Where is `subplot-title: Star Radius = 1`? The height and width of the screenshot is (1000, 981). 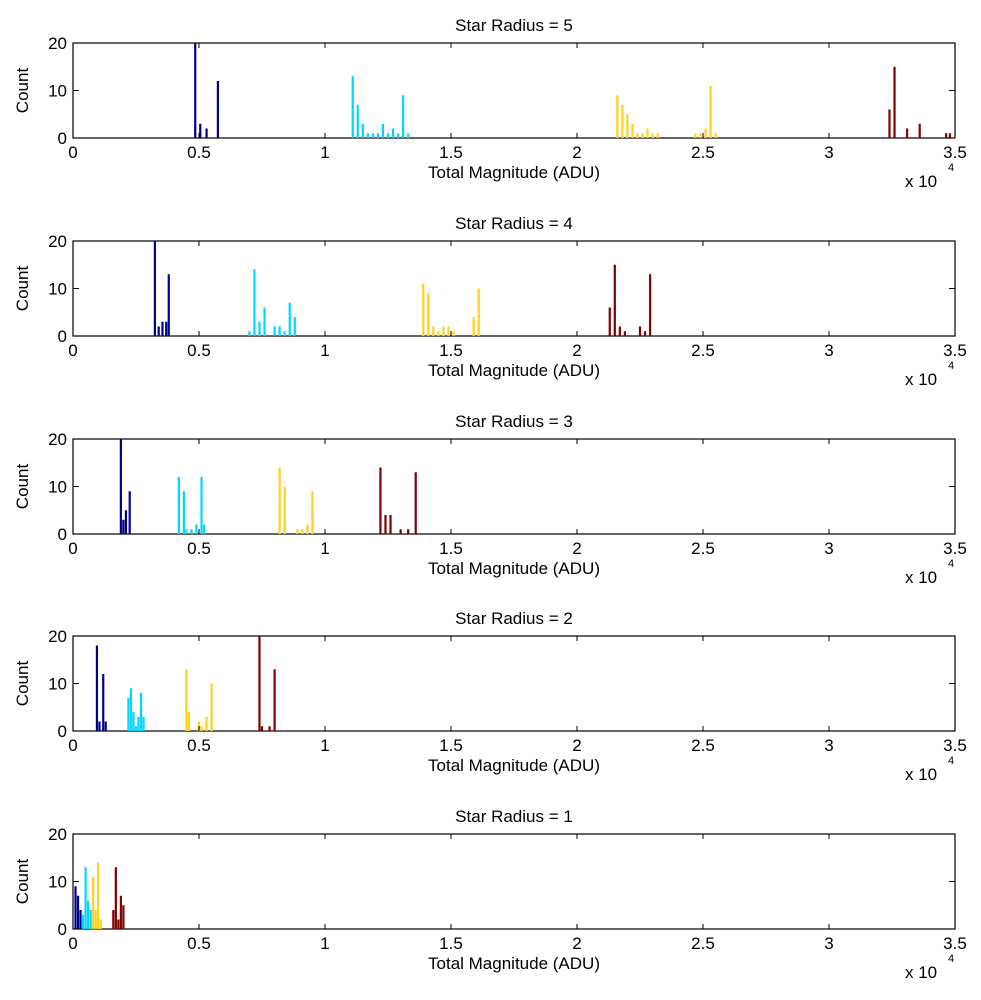
subplot-title: Star Radius = 1 is located at coordinates (514, 816).